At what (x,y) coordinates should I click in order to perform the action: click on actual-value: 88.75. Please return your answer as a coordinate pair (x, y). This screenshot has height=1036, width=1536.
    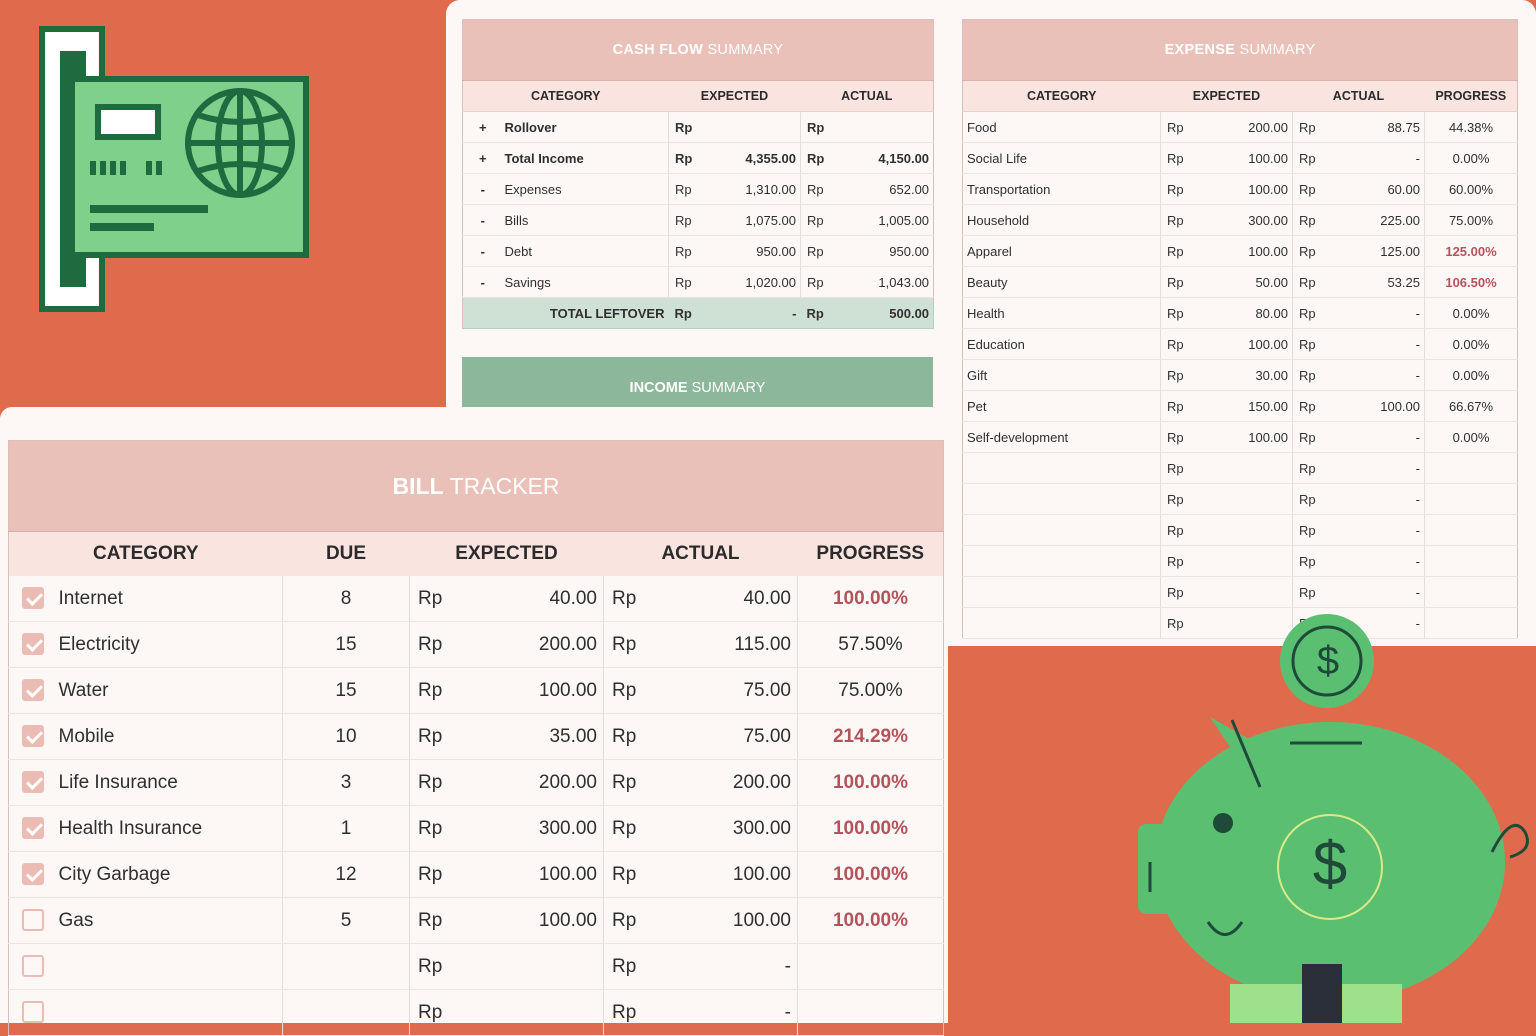
    Looking at the image, I should click on (1372, 127).